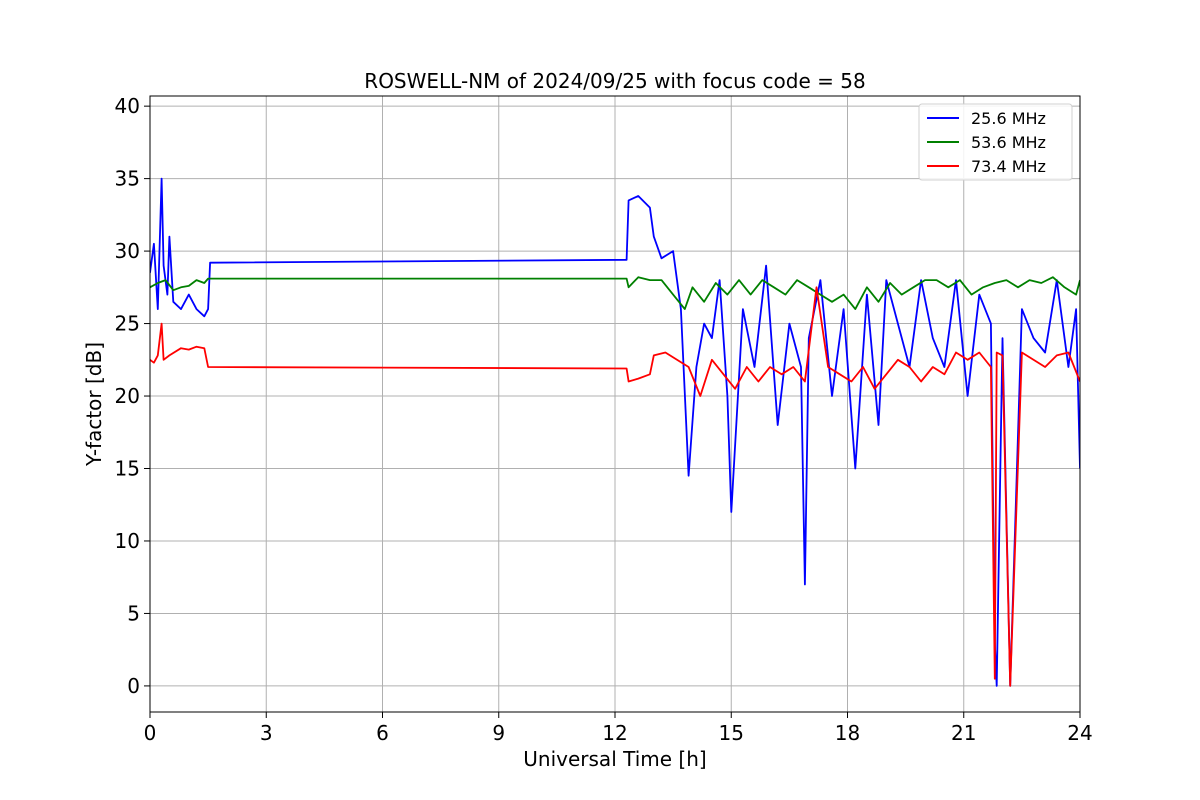  Describe the element at coordinates (731, 733) in the screenshot. I see `x-tick-label: 15` at that location.